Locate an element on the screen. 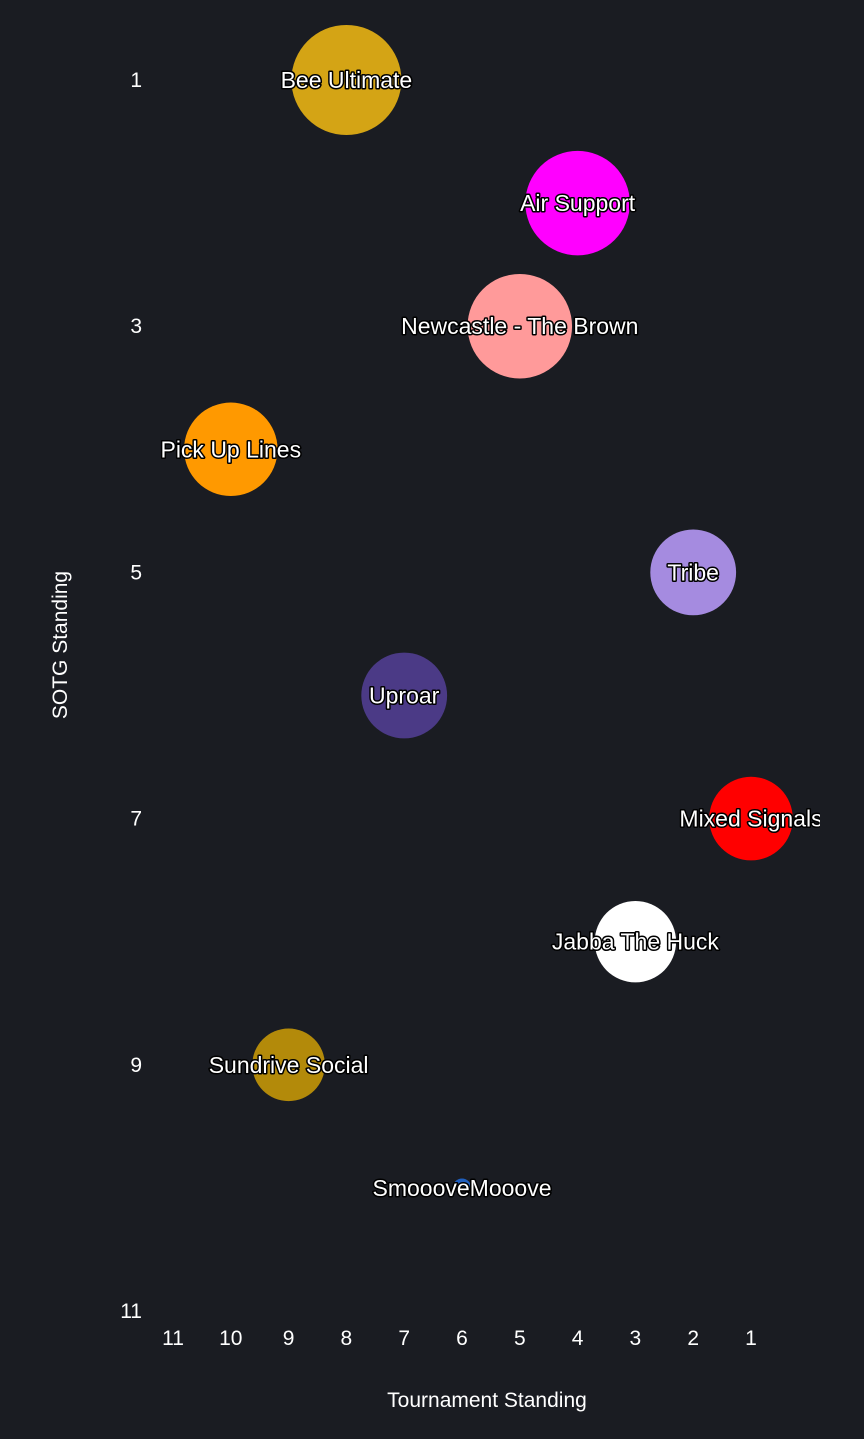 Image resolution: width=864 pixels, height=1439 pixels. bubble-label: Air Support is located at coordinates (578, 203).